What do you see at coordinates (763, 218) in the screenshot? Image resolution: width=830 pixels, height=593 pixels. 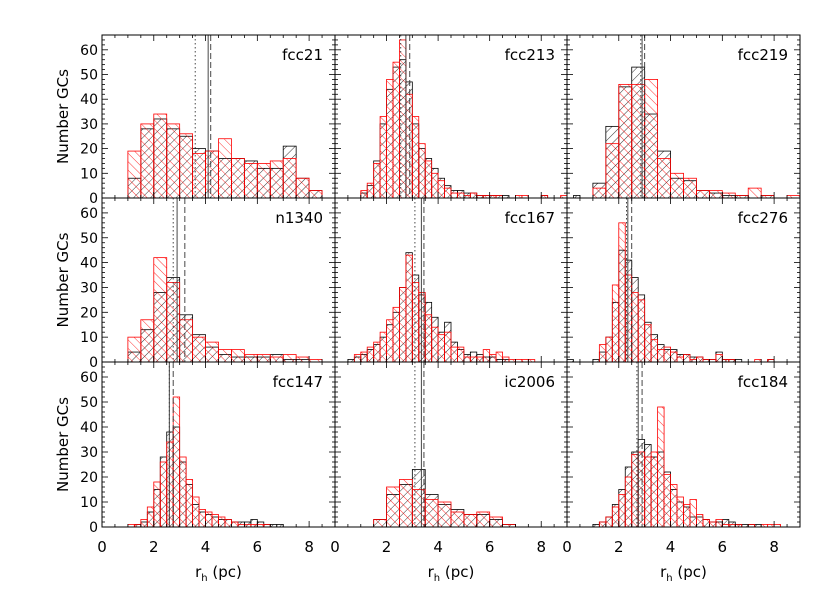 I see `panel-title: fcc276` at bounding box center [763, 218].